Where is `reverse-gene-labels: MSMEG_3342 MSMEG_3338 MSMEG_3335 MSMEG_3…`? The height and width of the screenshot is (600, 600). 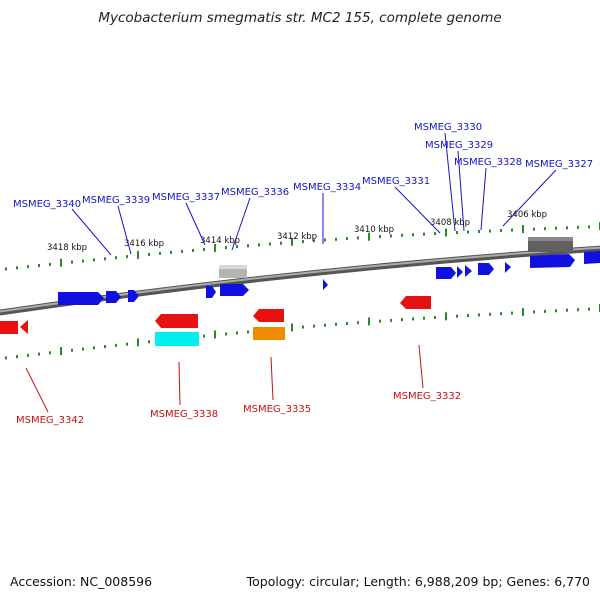 reverse-gene-labels: MSMEG_3342 MSMEG_3338 MSMEG_3335 MSMEG_3… is located at coordinates (238, 385).